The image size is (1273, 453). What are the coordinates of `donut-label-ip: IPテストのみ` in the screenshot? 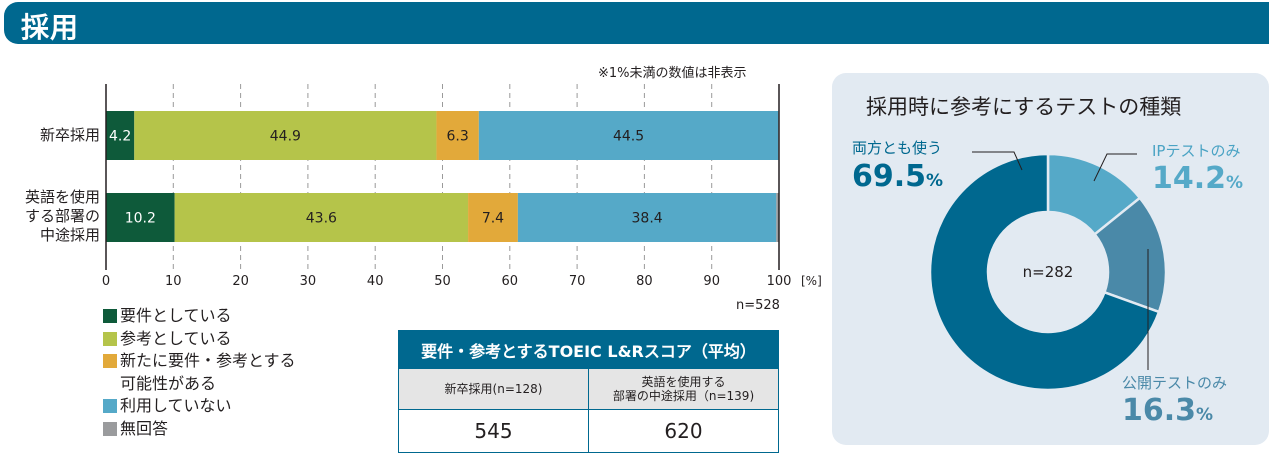 It's located at (1196, 151).